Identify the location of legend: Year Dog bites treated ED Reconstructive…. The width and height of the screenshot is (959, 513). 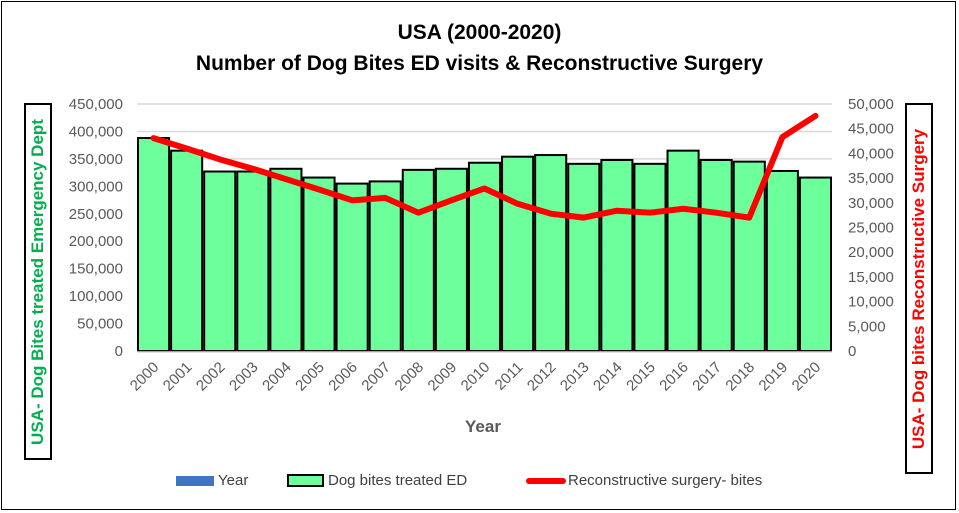
(479, 482).